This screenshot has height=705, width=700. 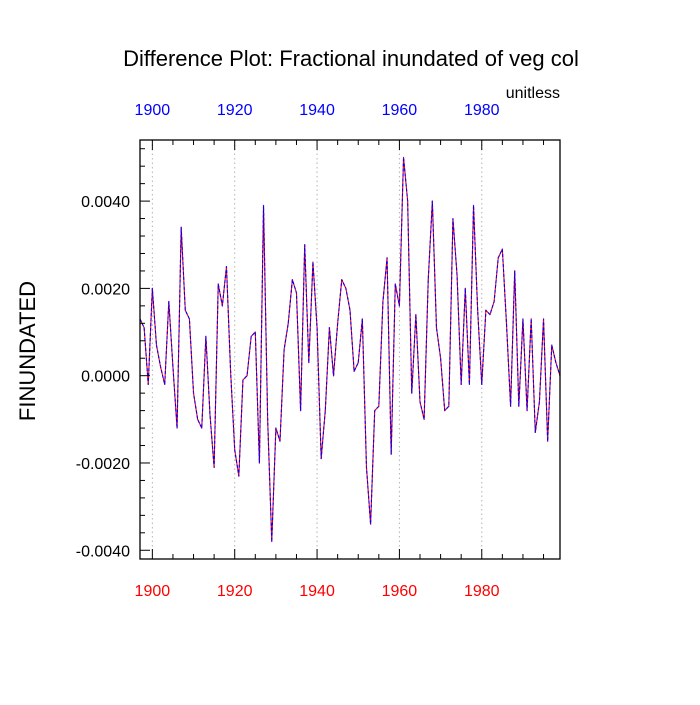 I want to click on x-tick-label-top: 1940, so click(x=317, y=110).